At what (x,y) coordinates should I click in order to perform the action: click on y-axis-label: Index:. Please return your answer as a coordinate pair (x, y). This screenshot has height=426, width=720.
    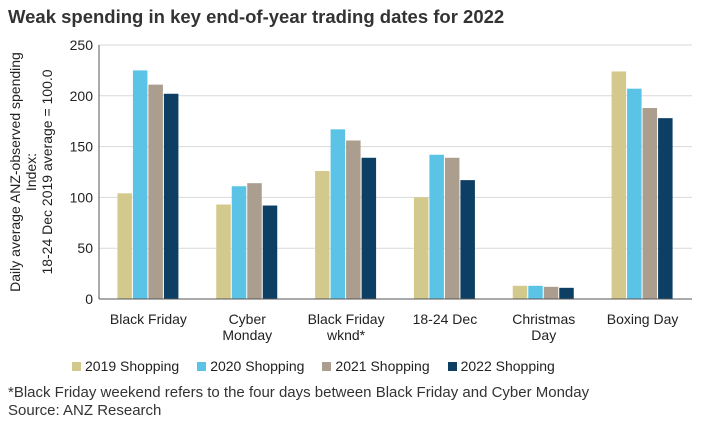
    Looking at the image, I should click on (31, 172).